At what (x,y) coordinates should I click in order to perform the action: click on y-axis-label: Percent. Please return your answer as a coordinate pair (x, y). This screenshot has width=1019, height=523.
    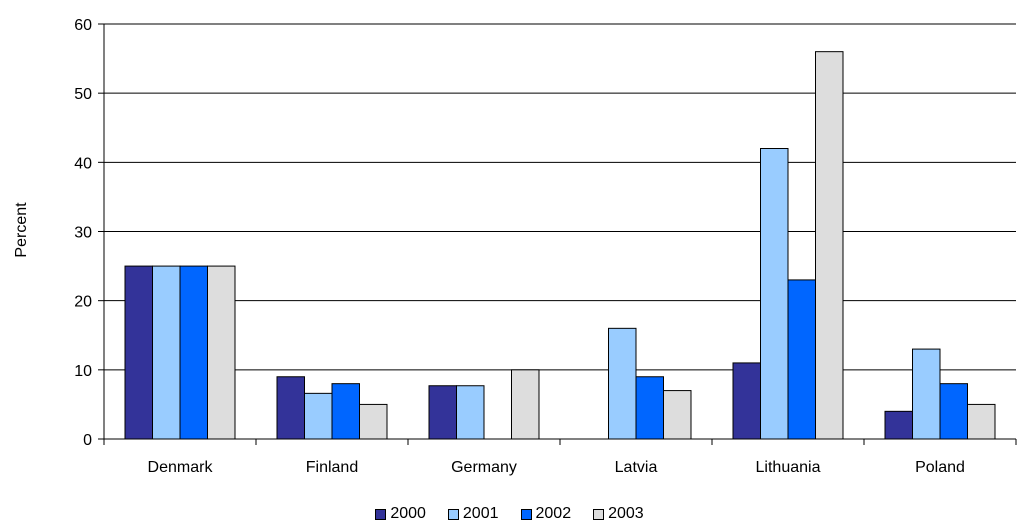
    Looking at the image, I should click on (21, 230).